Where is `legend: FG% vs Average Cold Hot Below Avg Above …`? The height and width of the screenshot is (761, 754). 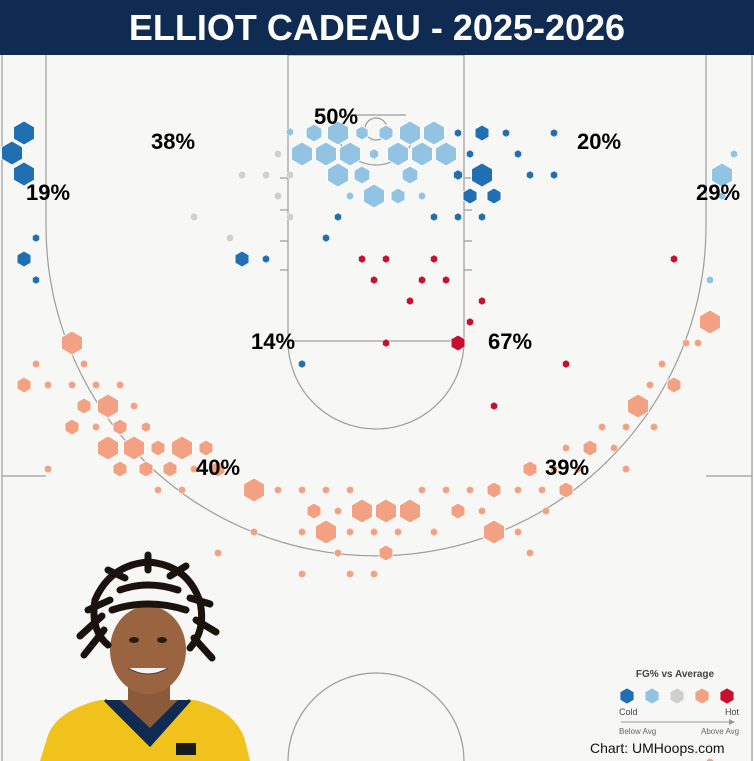 legend: FG% vs Average Cold Hot Below Avg Above … is located at coordinates (675, 703).